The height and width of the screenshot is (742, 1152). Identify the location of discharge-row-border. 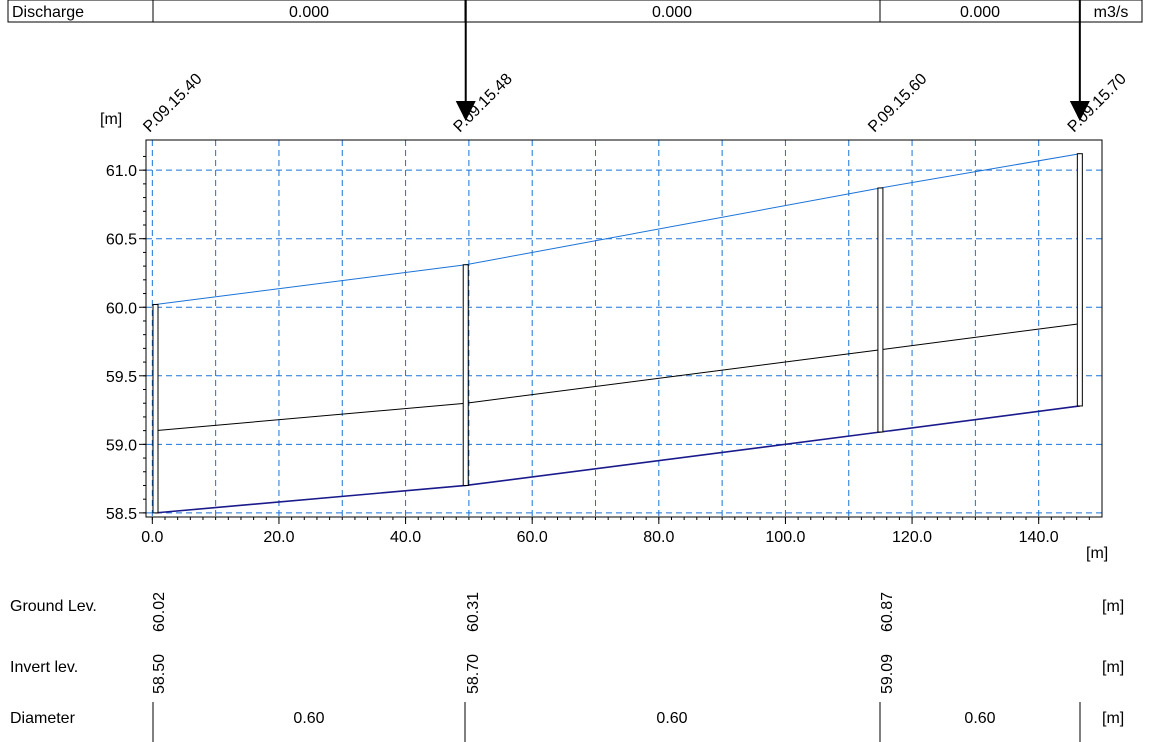
(575, 11).